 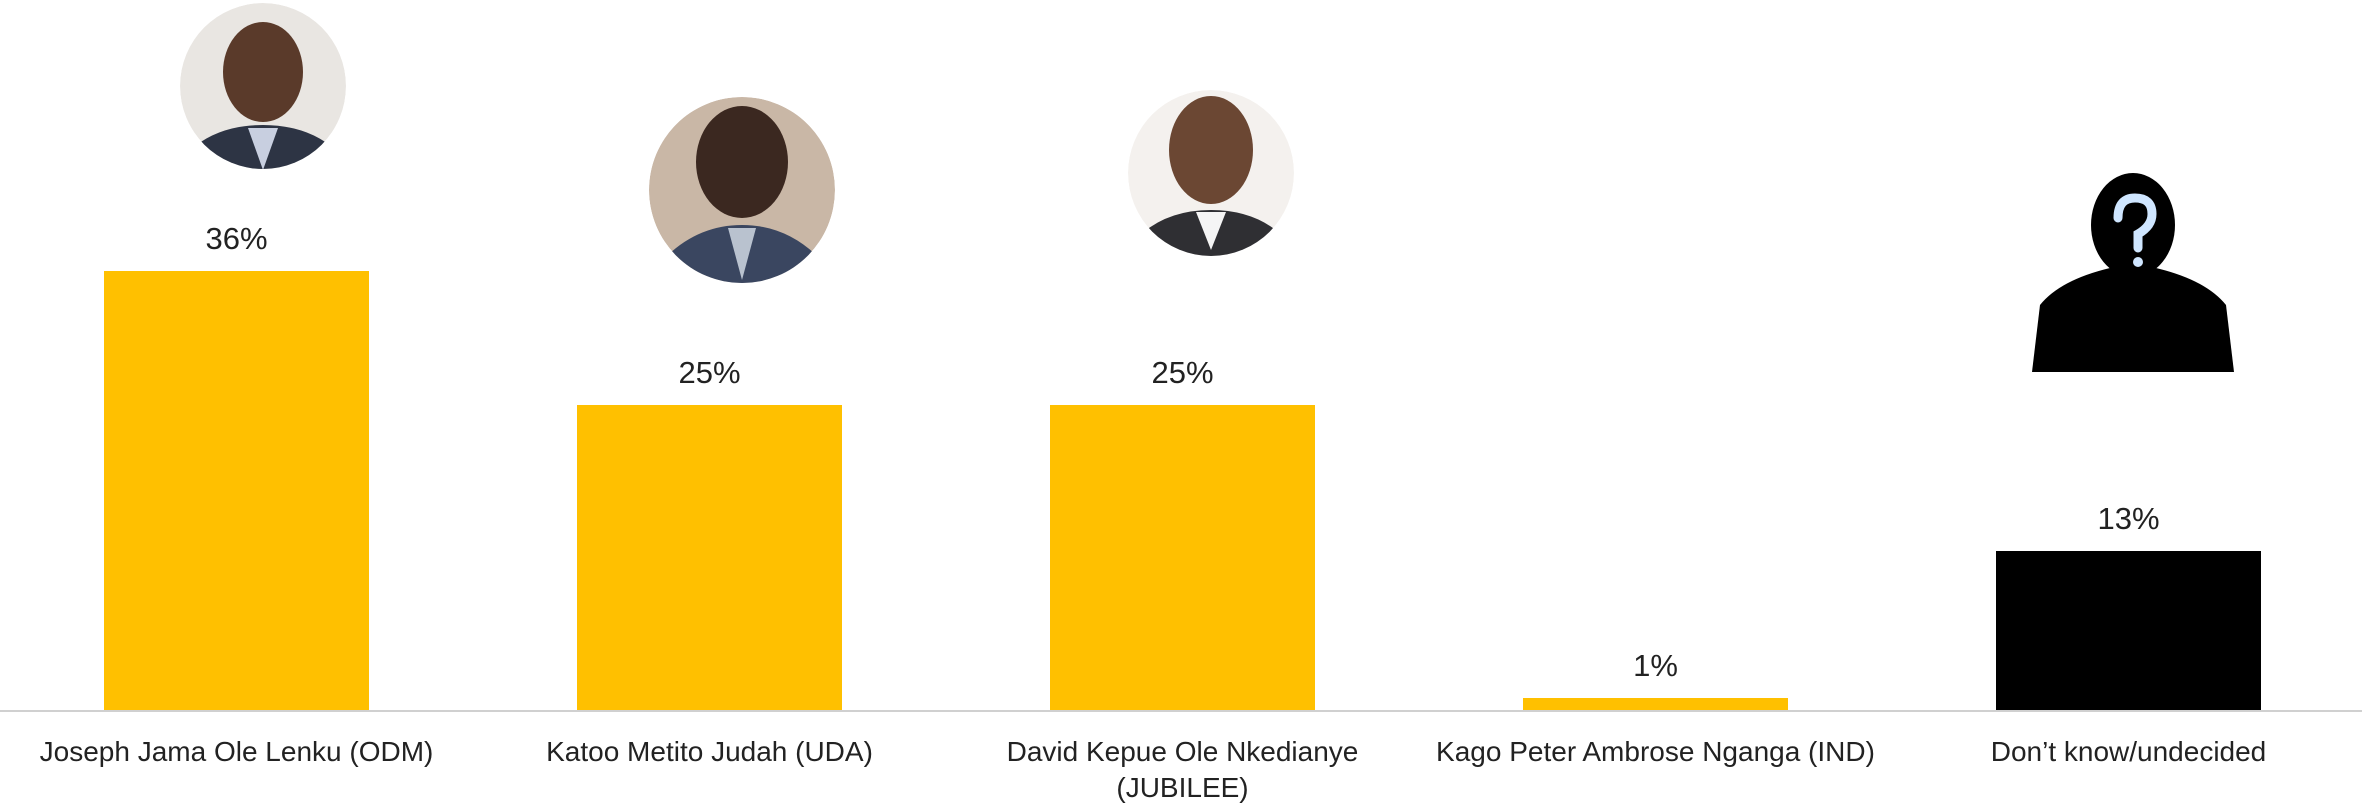 What do you see at coordinates (2133, 272) in the screenshot?
I see `unknown-silhouette` at bounding box center [2133, 272].